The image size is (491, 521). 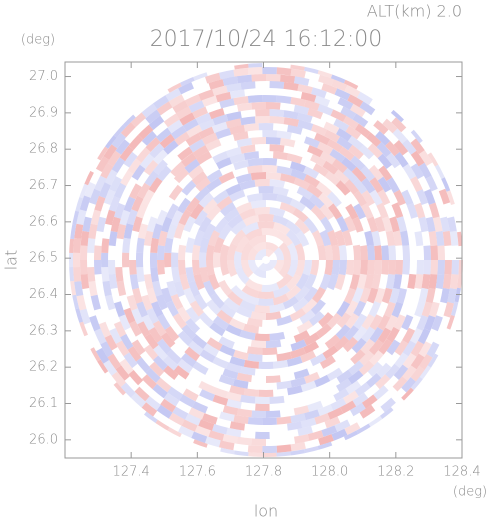 I want to click on y-axis-label: lat, so click(x=11, y=260).